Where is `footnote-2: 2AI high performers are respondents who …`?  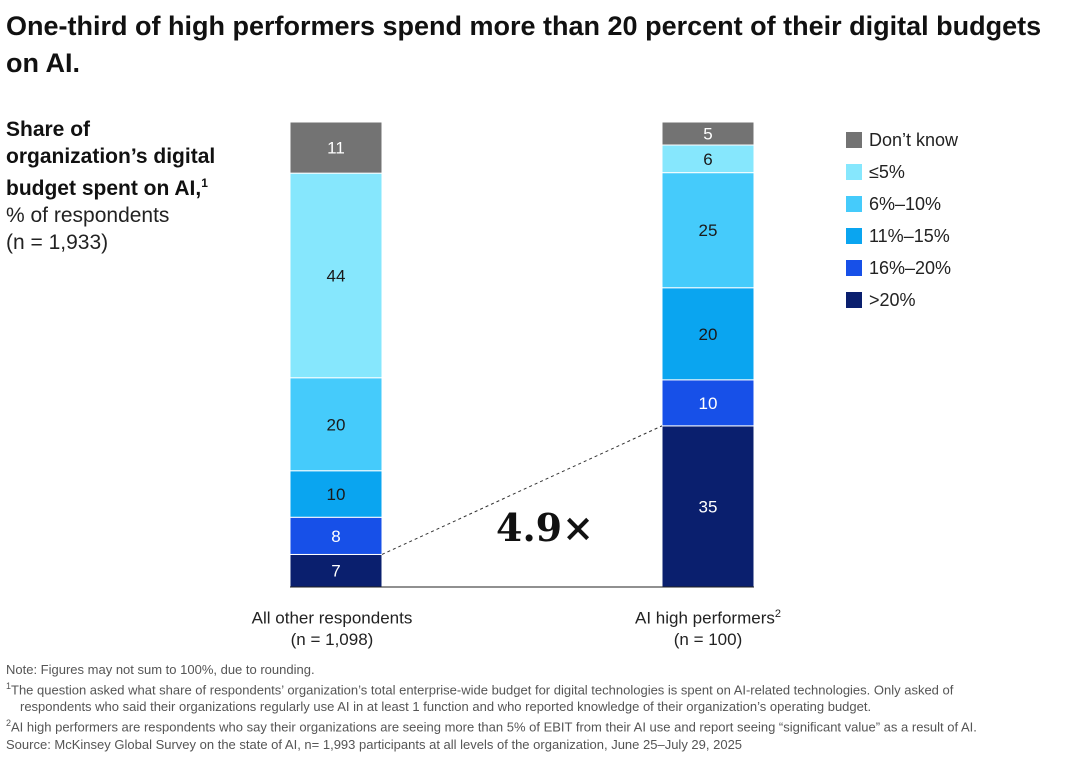
footnote-2: 2AI high performers are respondents who … is located at coordinates (491, 726).